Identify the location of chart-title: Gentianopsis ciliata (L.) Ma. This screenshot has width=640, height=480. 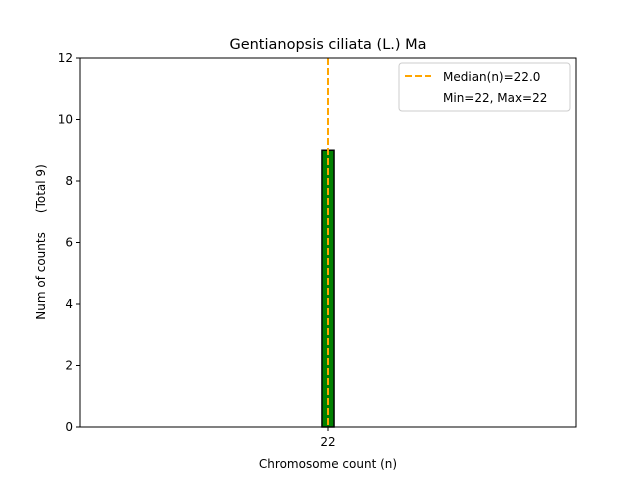
(327, 45).